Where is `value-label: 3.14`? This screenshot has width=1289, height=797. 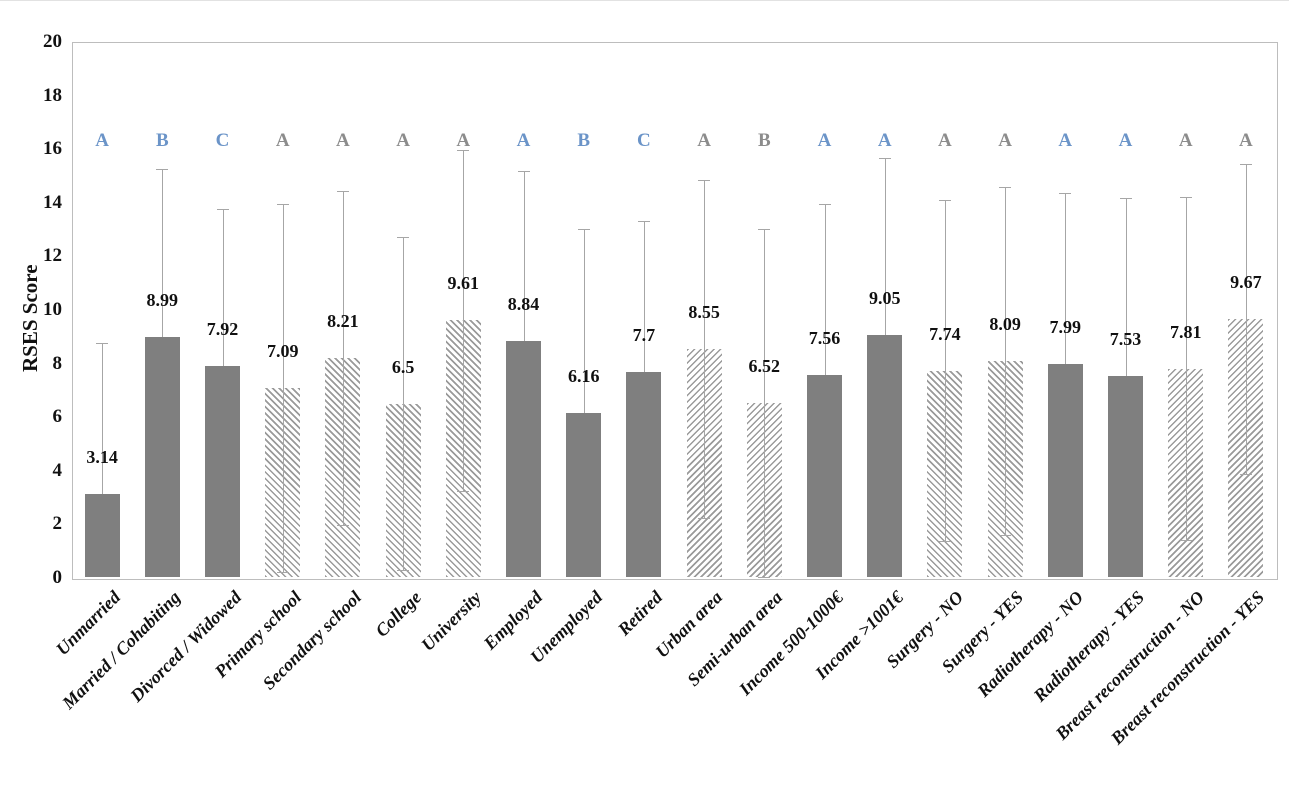 value-label: 3.14 is located at coordinates (102, 456).